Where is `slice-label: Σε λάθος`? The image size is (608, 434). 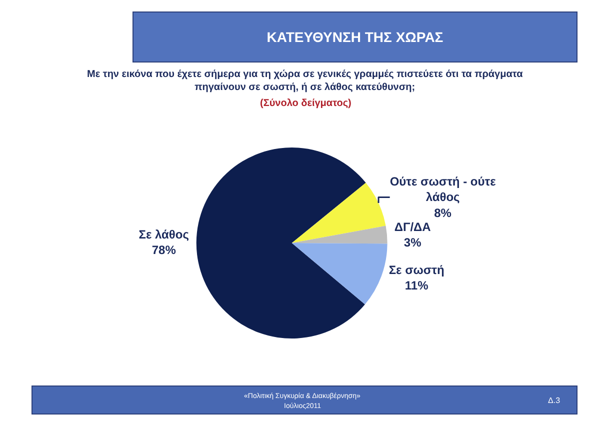 slice-label: Σε λάθος is located at coordinates (163, 235).